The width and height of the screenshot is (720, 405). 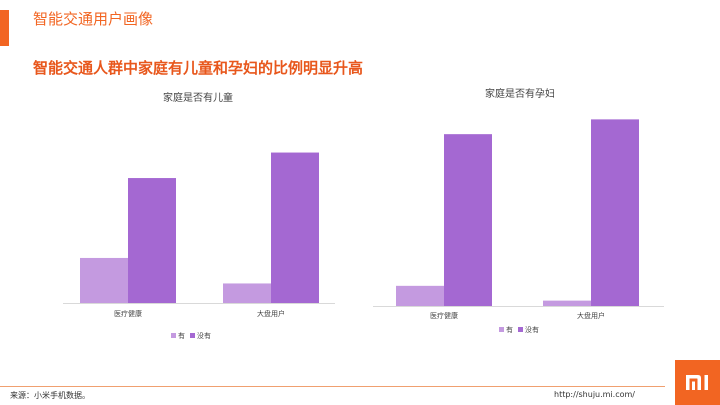 What do you see at coordinates (520, 93) in the screenshot?
I see `chart-title: 家庭是否有孕妇` at bounding box center [520, 93].